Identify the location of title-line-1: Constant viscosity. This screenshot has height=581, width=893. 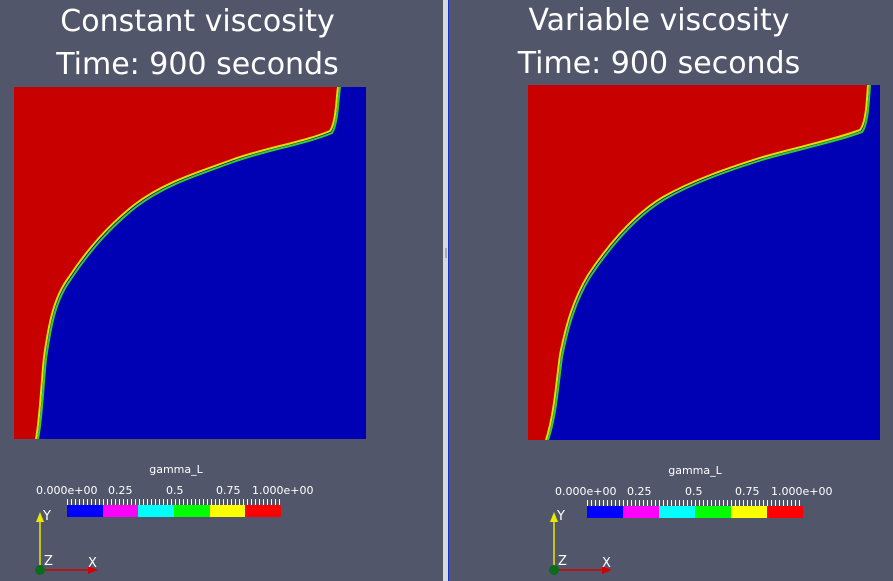
(197, 21).